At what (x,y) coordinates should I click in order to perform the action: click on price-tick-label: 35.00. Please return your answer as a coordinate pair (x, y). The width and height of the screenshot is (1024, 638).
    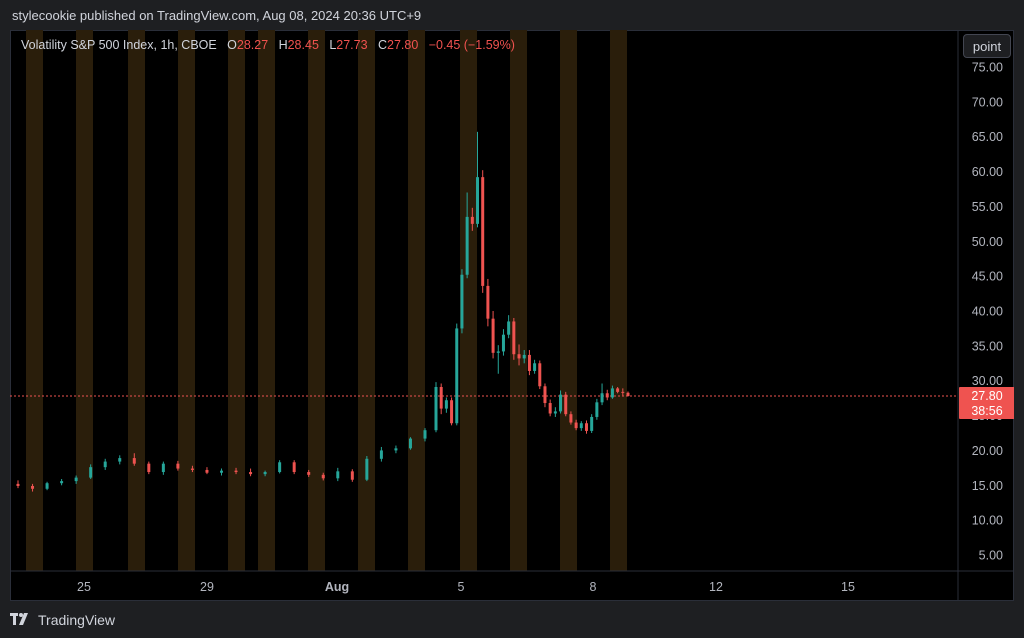
    Looking at the image, I should click on (987, 346).